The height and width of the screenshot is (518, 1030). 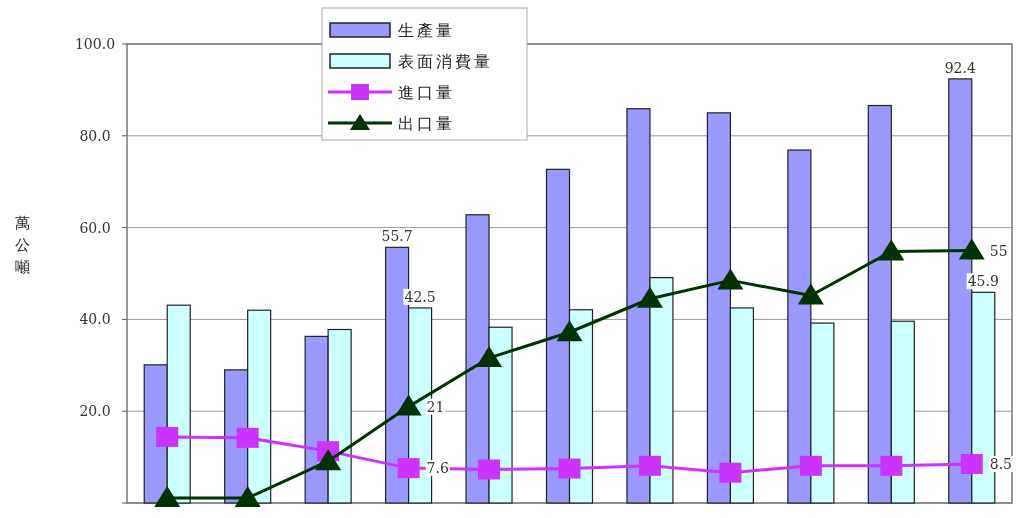 I want to click on y-tick-label: 40.0, so click(x=95, y=319).